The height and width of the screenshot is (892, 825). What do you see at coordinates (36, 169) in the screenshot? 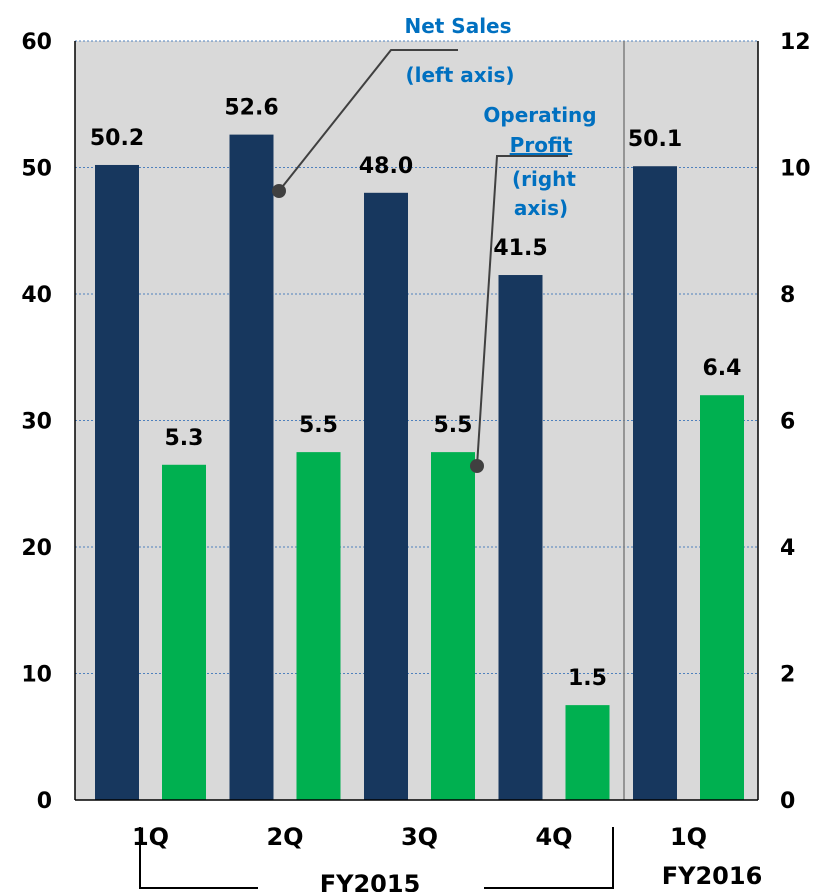
I see `left-axis-tick-label: 50` at bounding box center [36, 169].